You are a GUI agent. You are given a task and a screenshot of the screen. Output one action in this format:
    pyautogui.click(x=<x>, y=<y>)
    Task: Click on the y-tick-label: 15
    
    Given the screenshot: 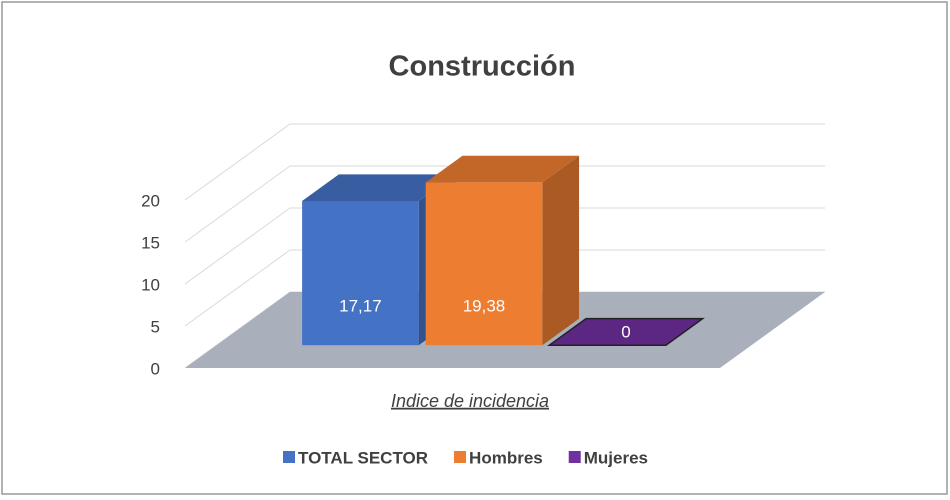 What is the action you would take?
    pyautogui.click(x=150, y=242)
    